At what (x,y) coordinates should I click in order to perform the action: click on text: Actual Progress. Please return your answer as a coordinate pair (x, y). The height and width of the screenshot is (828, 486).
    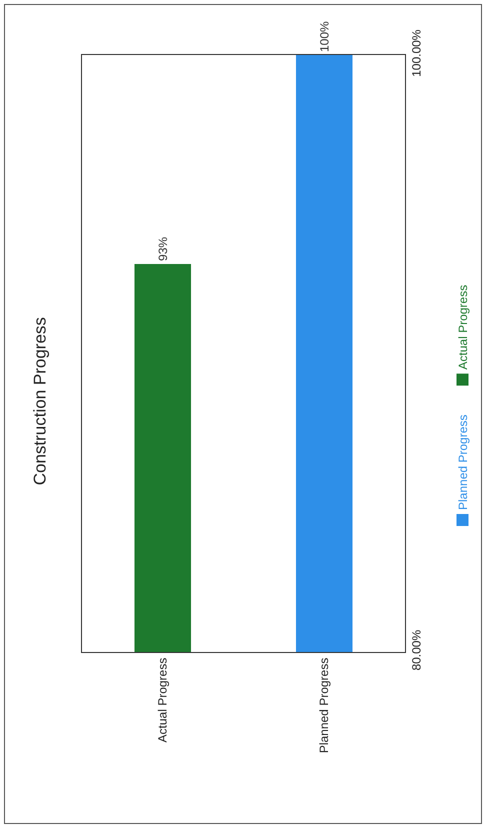
    Looking at the image, I should click on (463, 327).